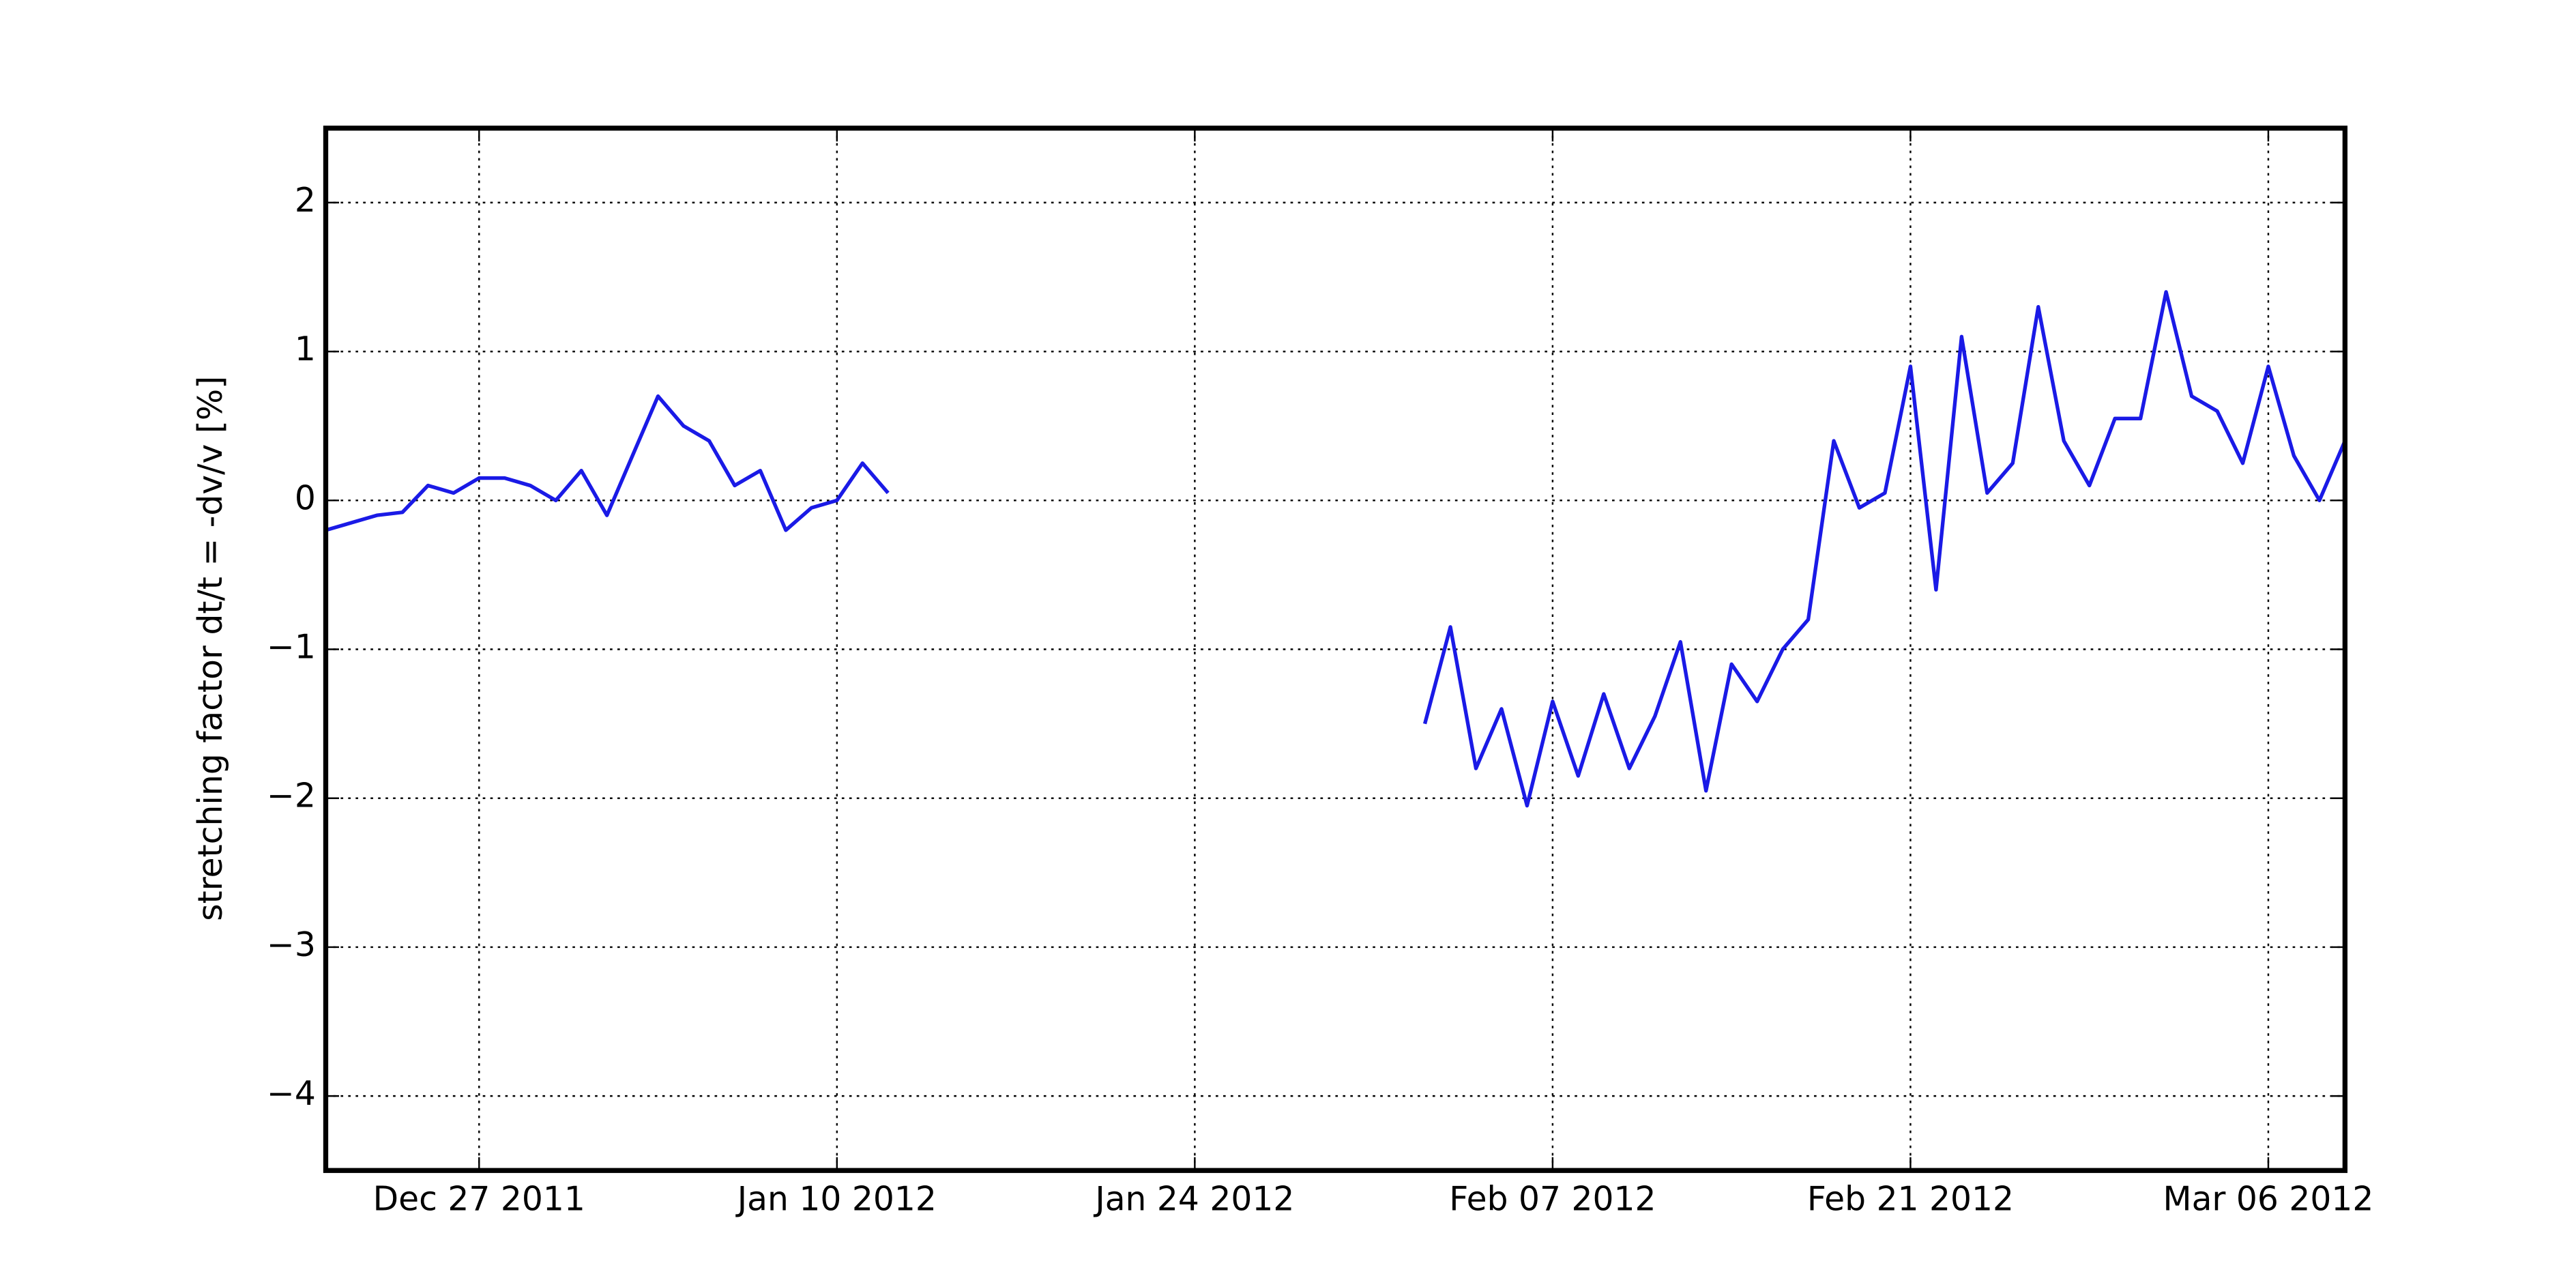  I want to click on y-tick-label: −4, so click(291, 1094).